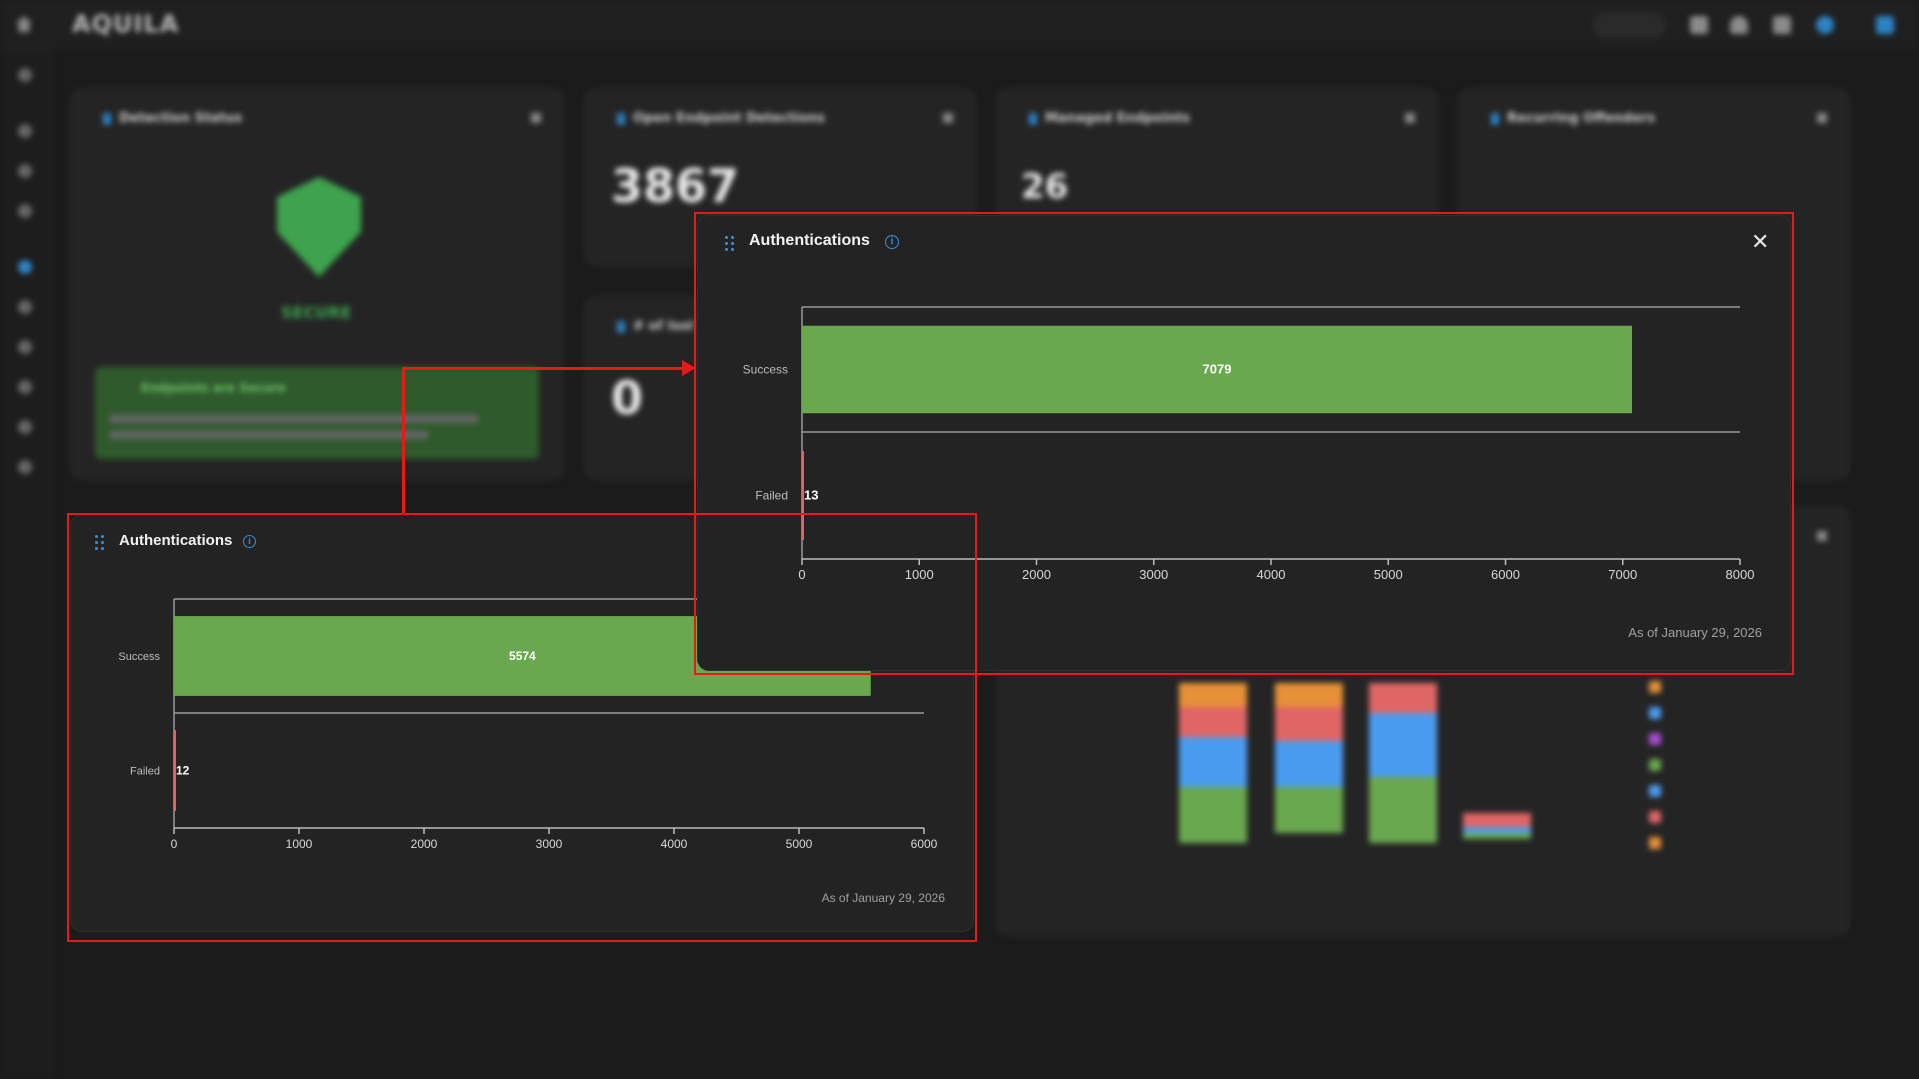  What do you see at coordinates (675, 186) in the screenshot?
I see `detections-count: 3867` at bounding box center [675, 186].